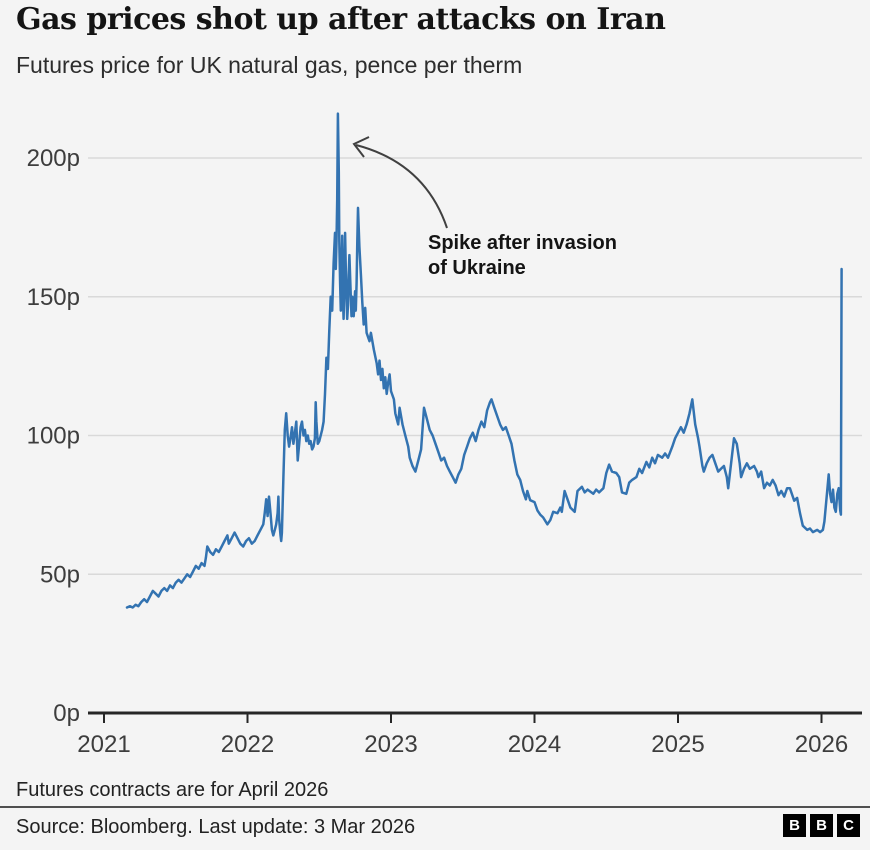 The height and width of the screenshot is (850, 870). I want to click on annotation-line-1: Spike after invasion, so click(522, 243).